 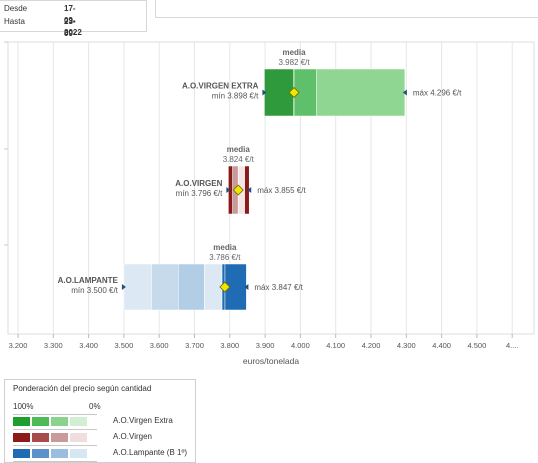 What do you see at coordinates (14, 21) in the screenshot?
I see `date-to-label: Hasta` at bounding box center [14, 21].